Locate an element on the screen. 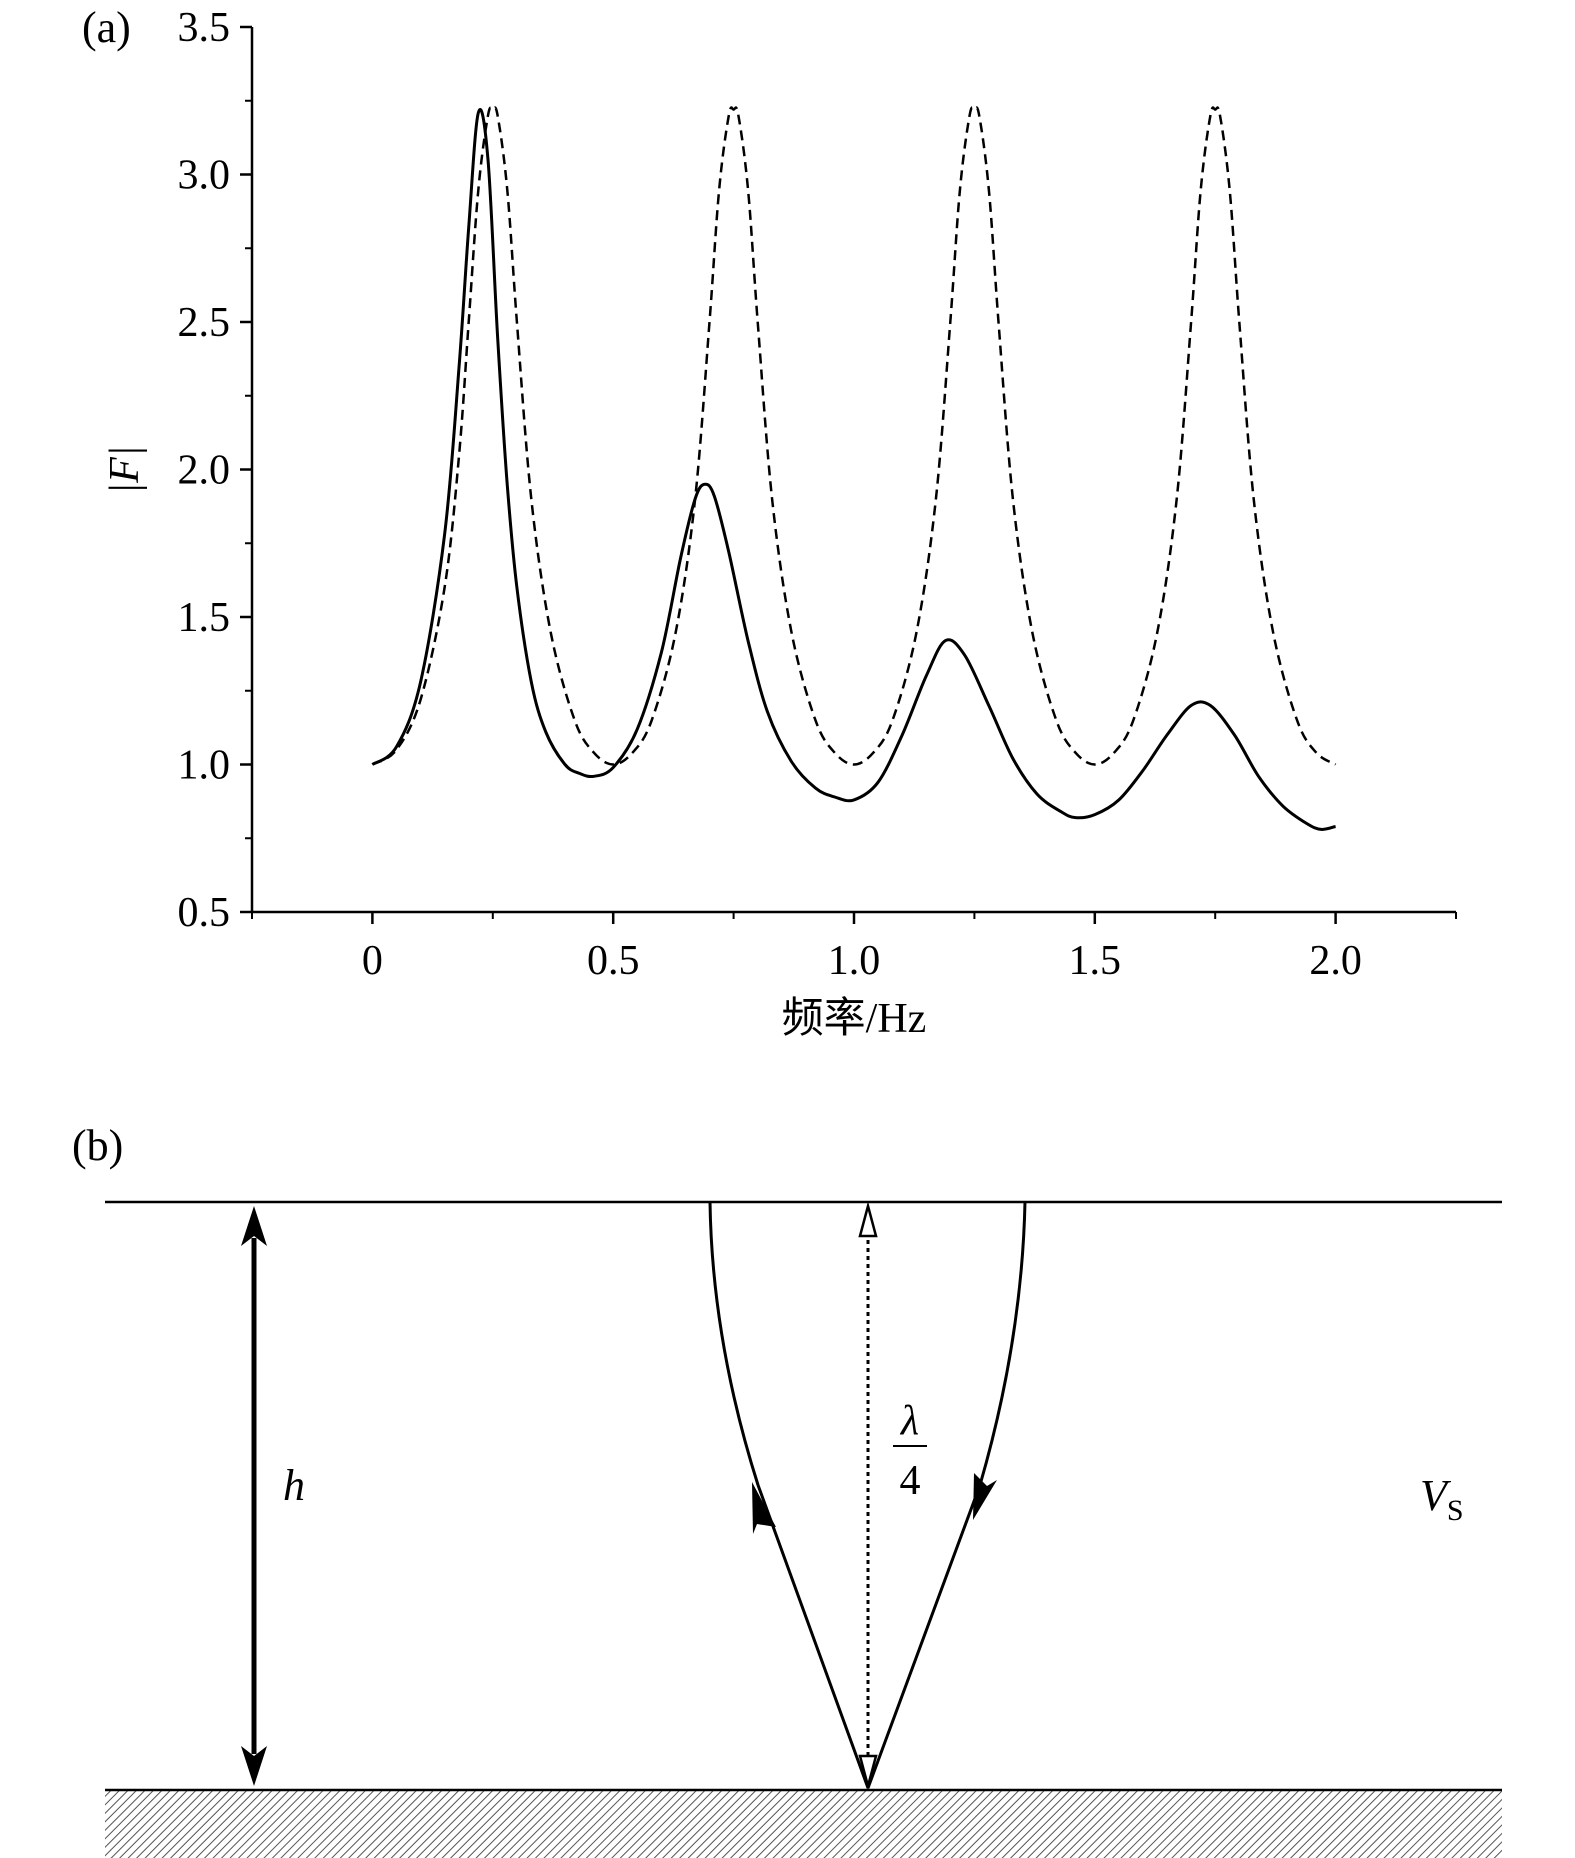 Image resolution: width=1575 pixels, height=1858 pixels. y-tick-label: 0.5 is located at coordinates (204, 913).